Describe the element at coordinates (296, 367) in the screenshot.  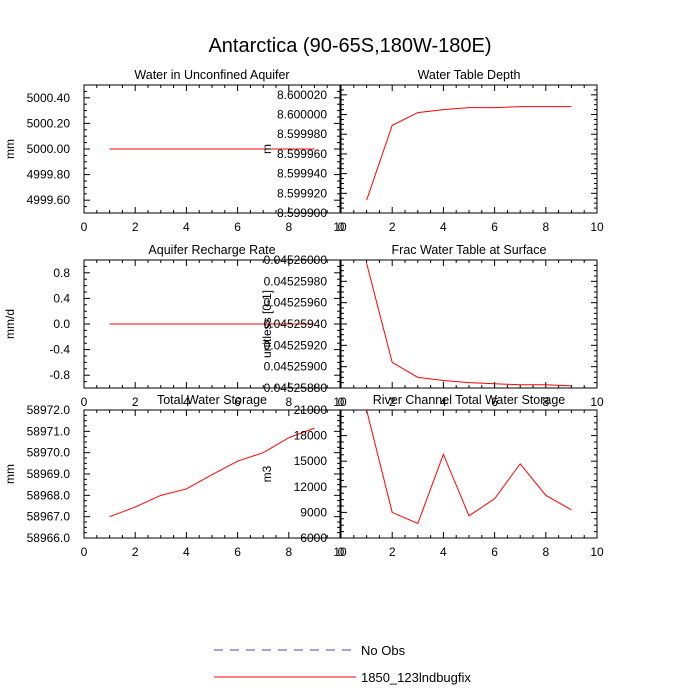
I see `y-tick-label: 0.04525900` at that location.